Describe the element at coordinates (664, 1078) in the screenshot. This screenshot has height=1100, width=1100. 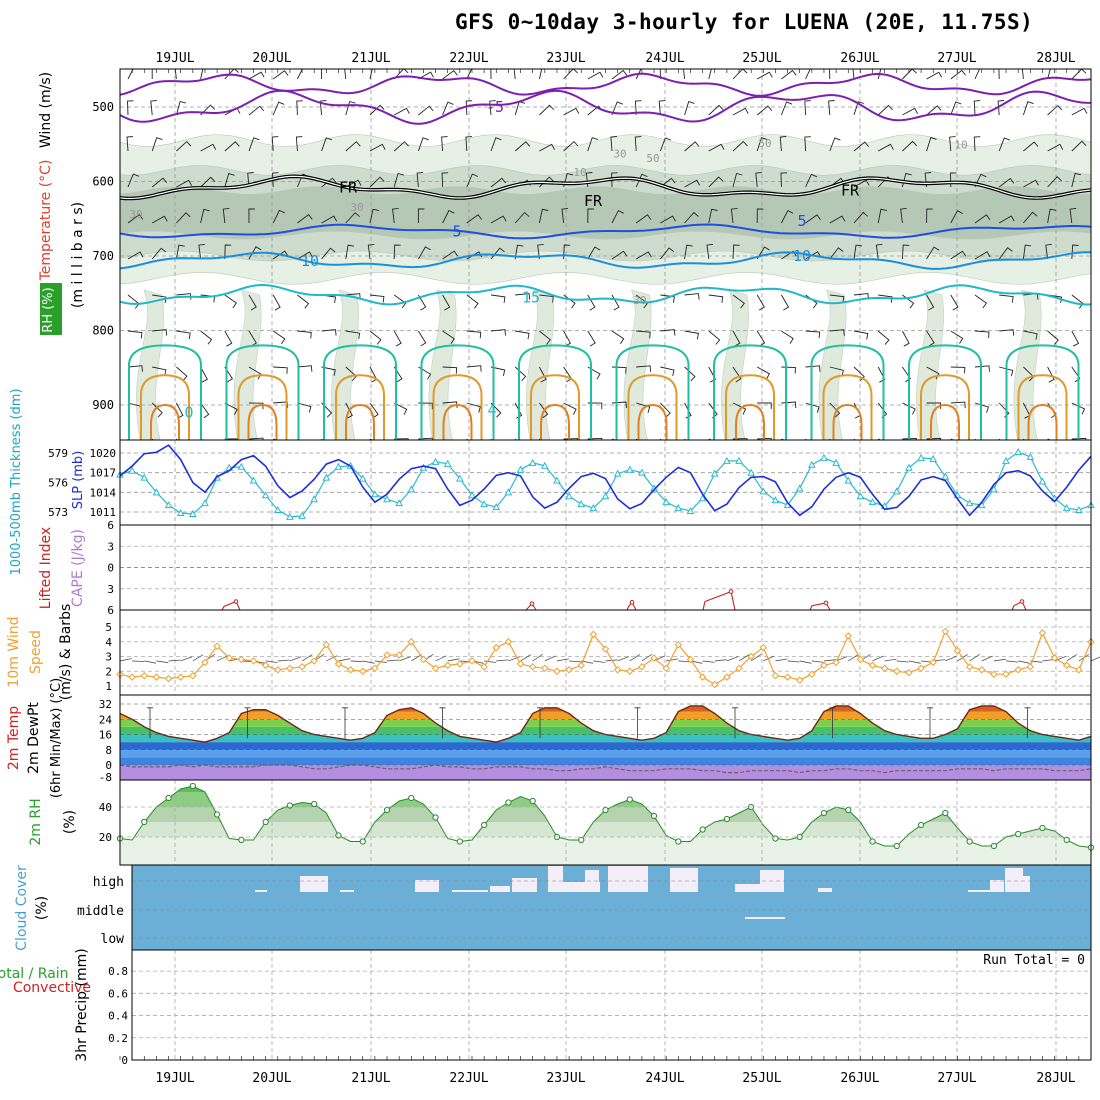
I see `date-label-bottom: 24JUL` at that location.